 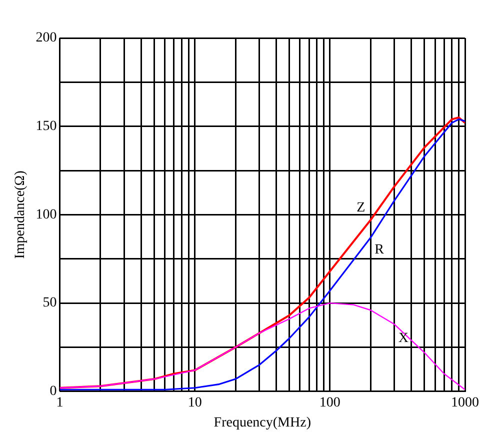 What do you see at coordinates (403, 338) in the screenshot?
I see `series-label: X` at bounding box center [403, 338].